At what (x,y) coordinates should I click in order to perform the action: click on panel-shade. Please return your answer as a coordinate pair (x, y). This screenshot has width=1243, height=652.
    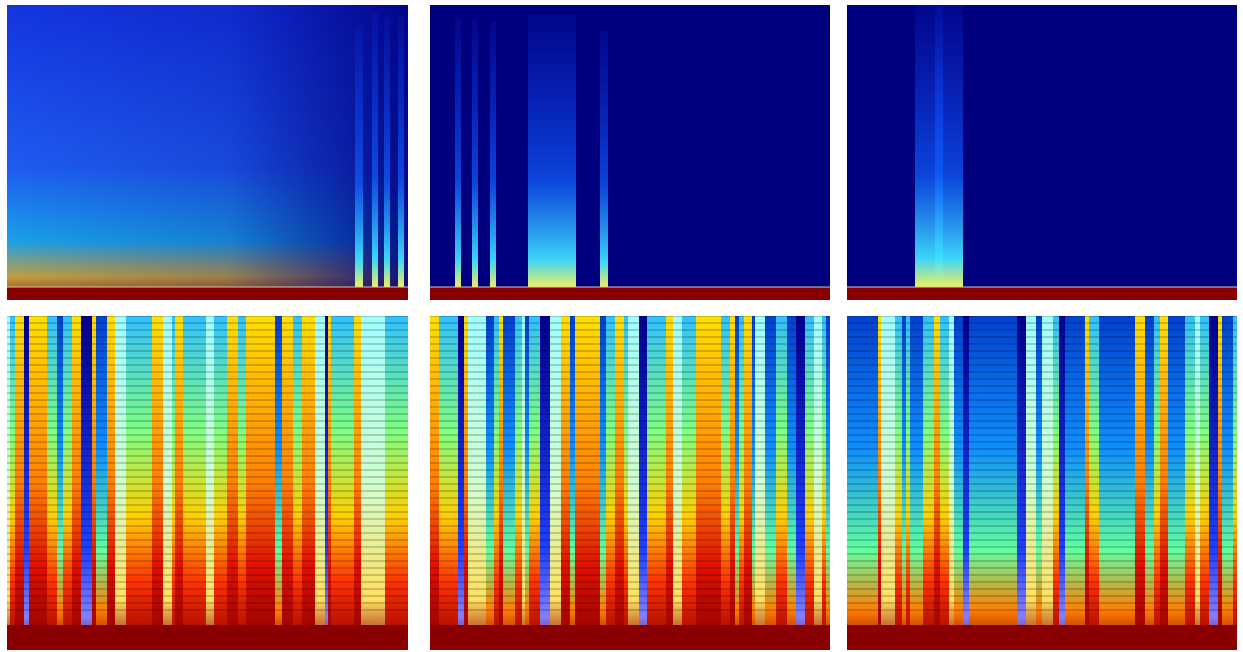
    Looking at the image, I should click on (207, 152).